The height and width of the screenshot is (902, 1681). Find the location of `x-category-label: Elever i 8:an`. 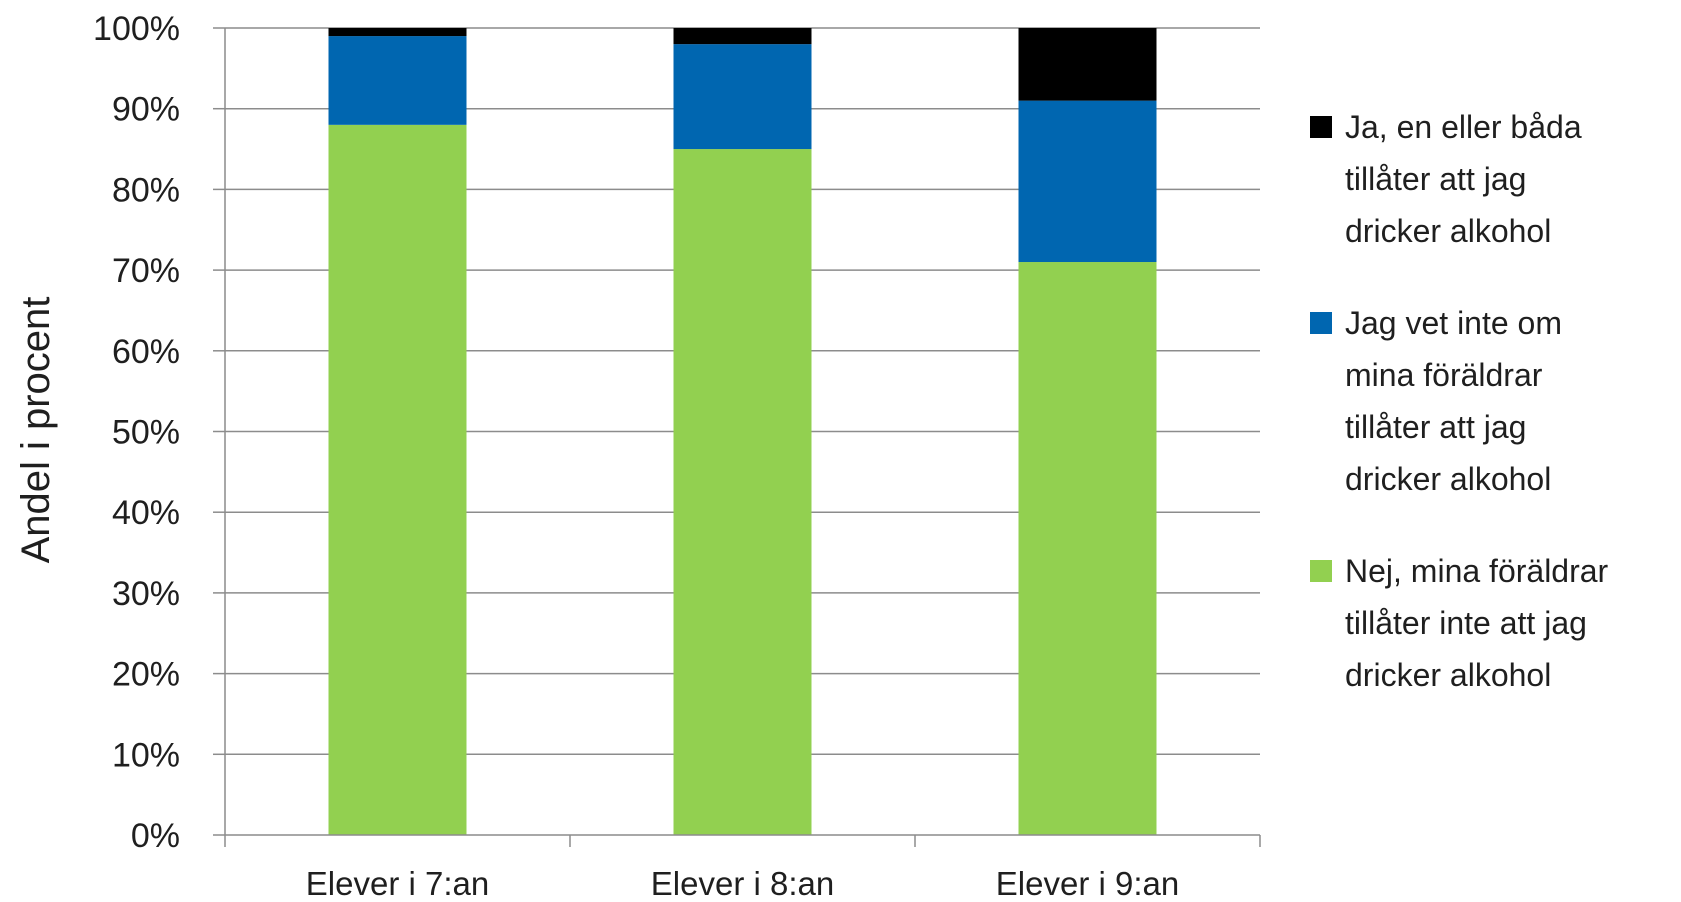

x-category-label: Elever i 8:an is located at coordinates (742, 883).